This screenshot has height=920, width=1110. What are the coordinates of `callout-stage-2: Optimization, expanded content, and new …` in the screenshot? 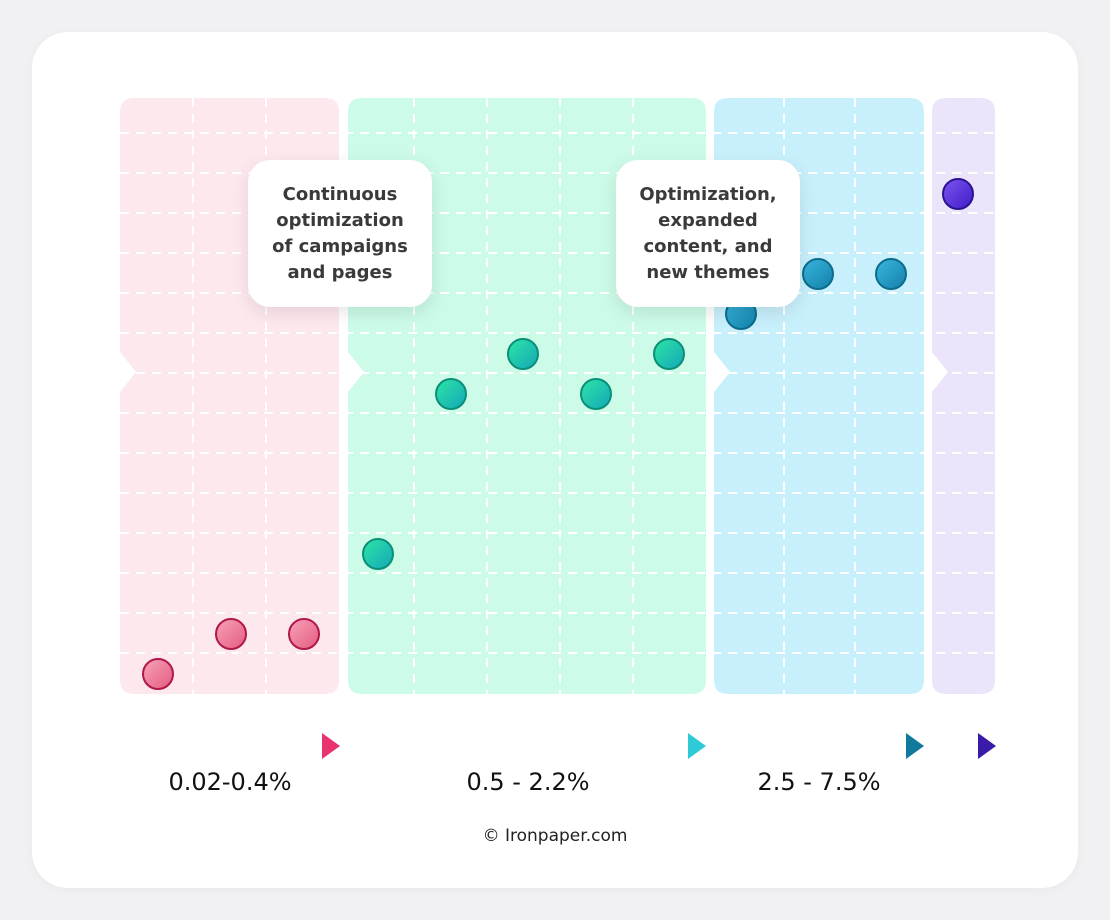 It's located at (708, 233).